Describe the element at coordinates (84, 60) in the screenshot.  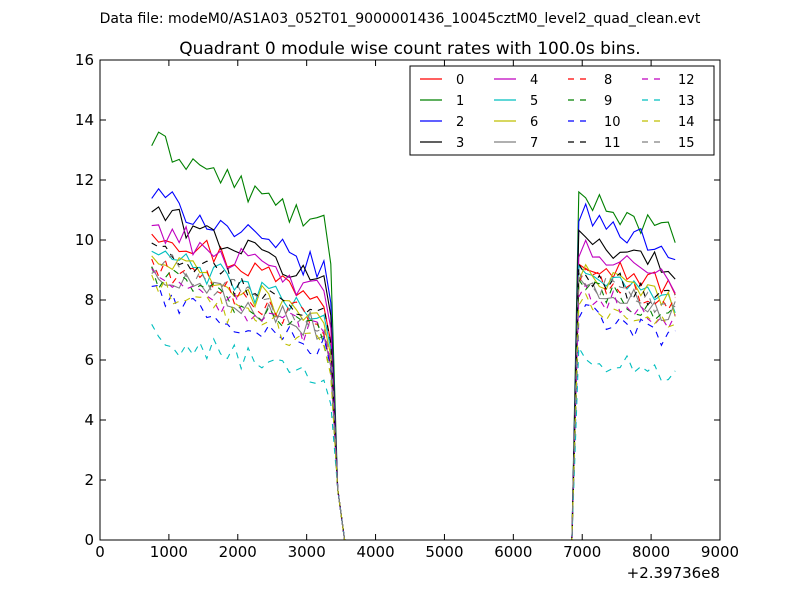
I see `y-tick-label: 16` at that location.